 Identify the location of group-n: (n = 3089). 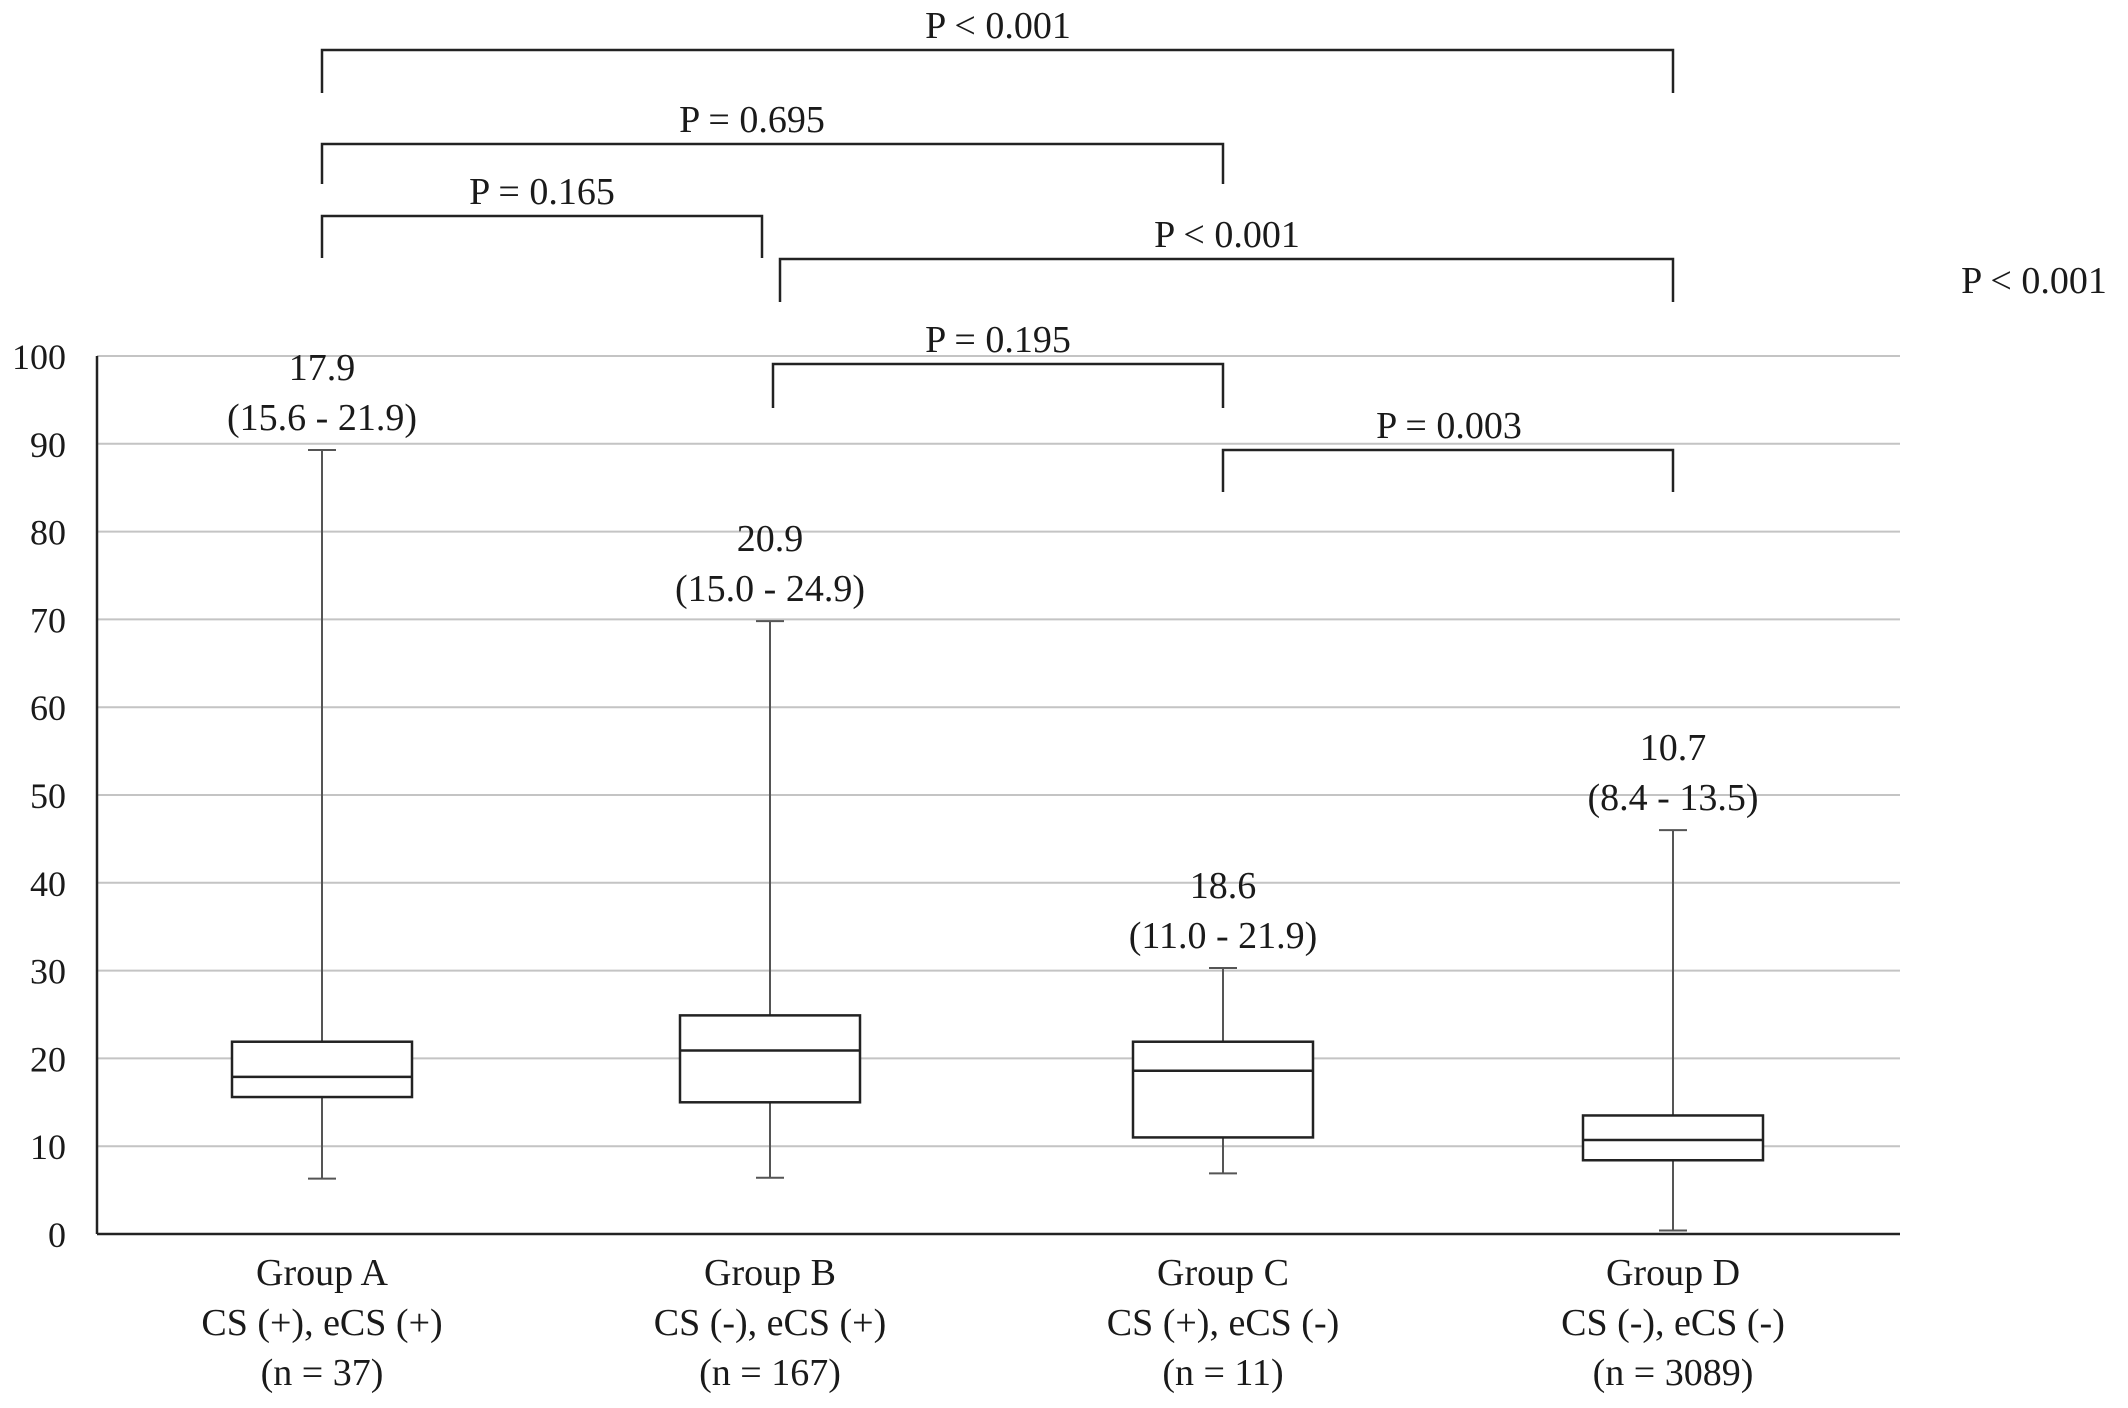
(1673, 1373).